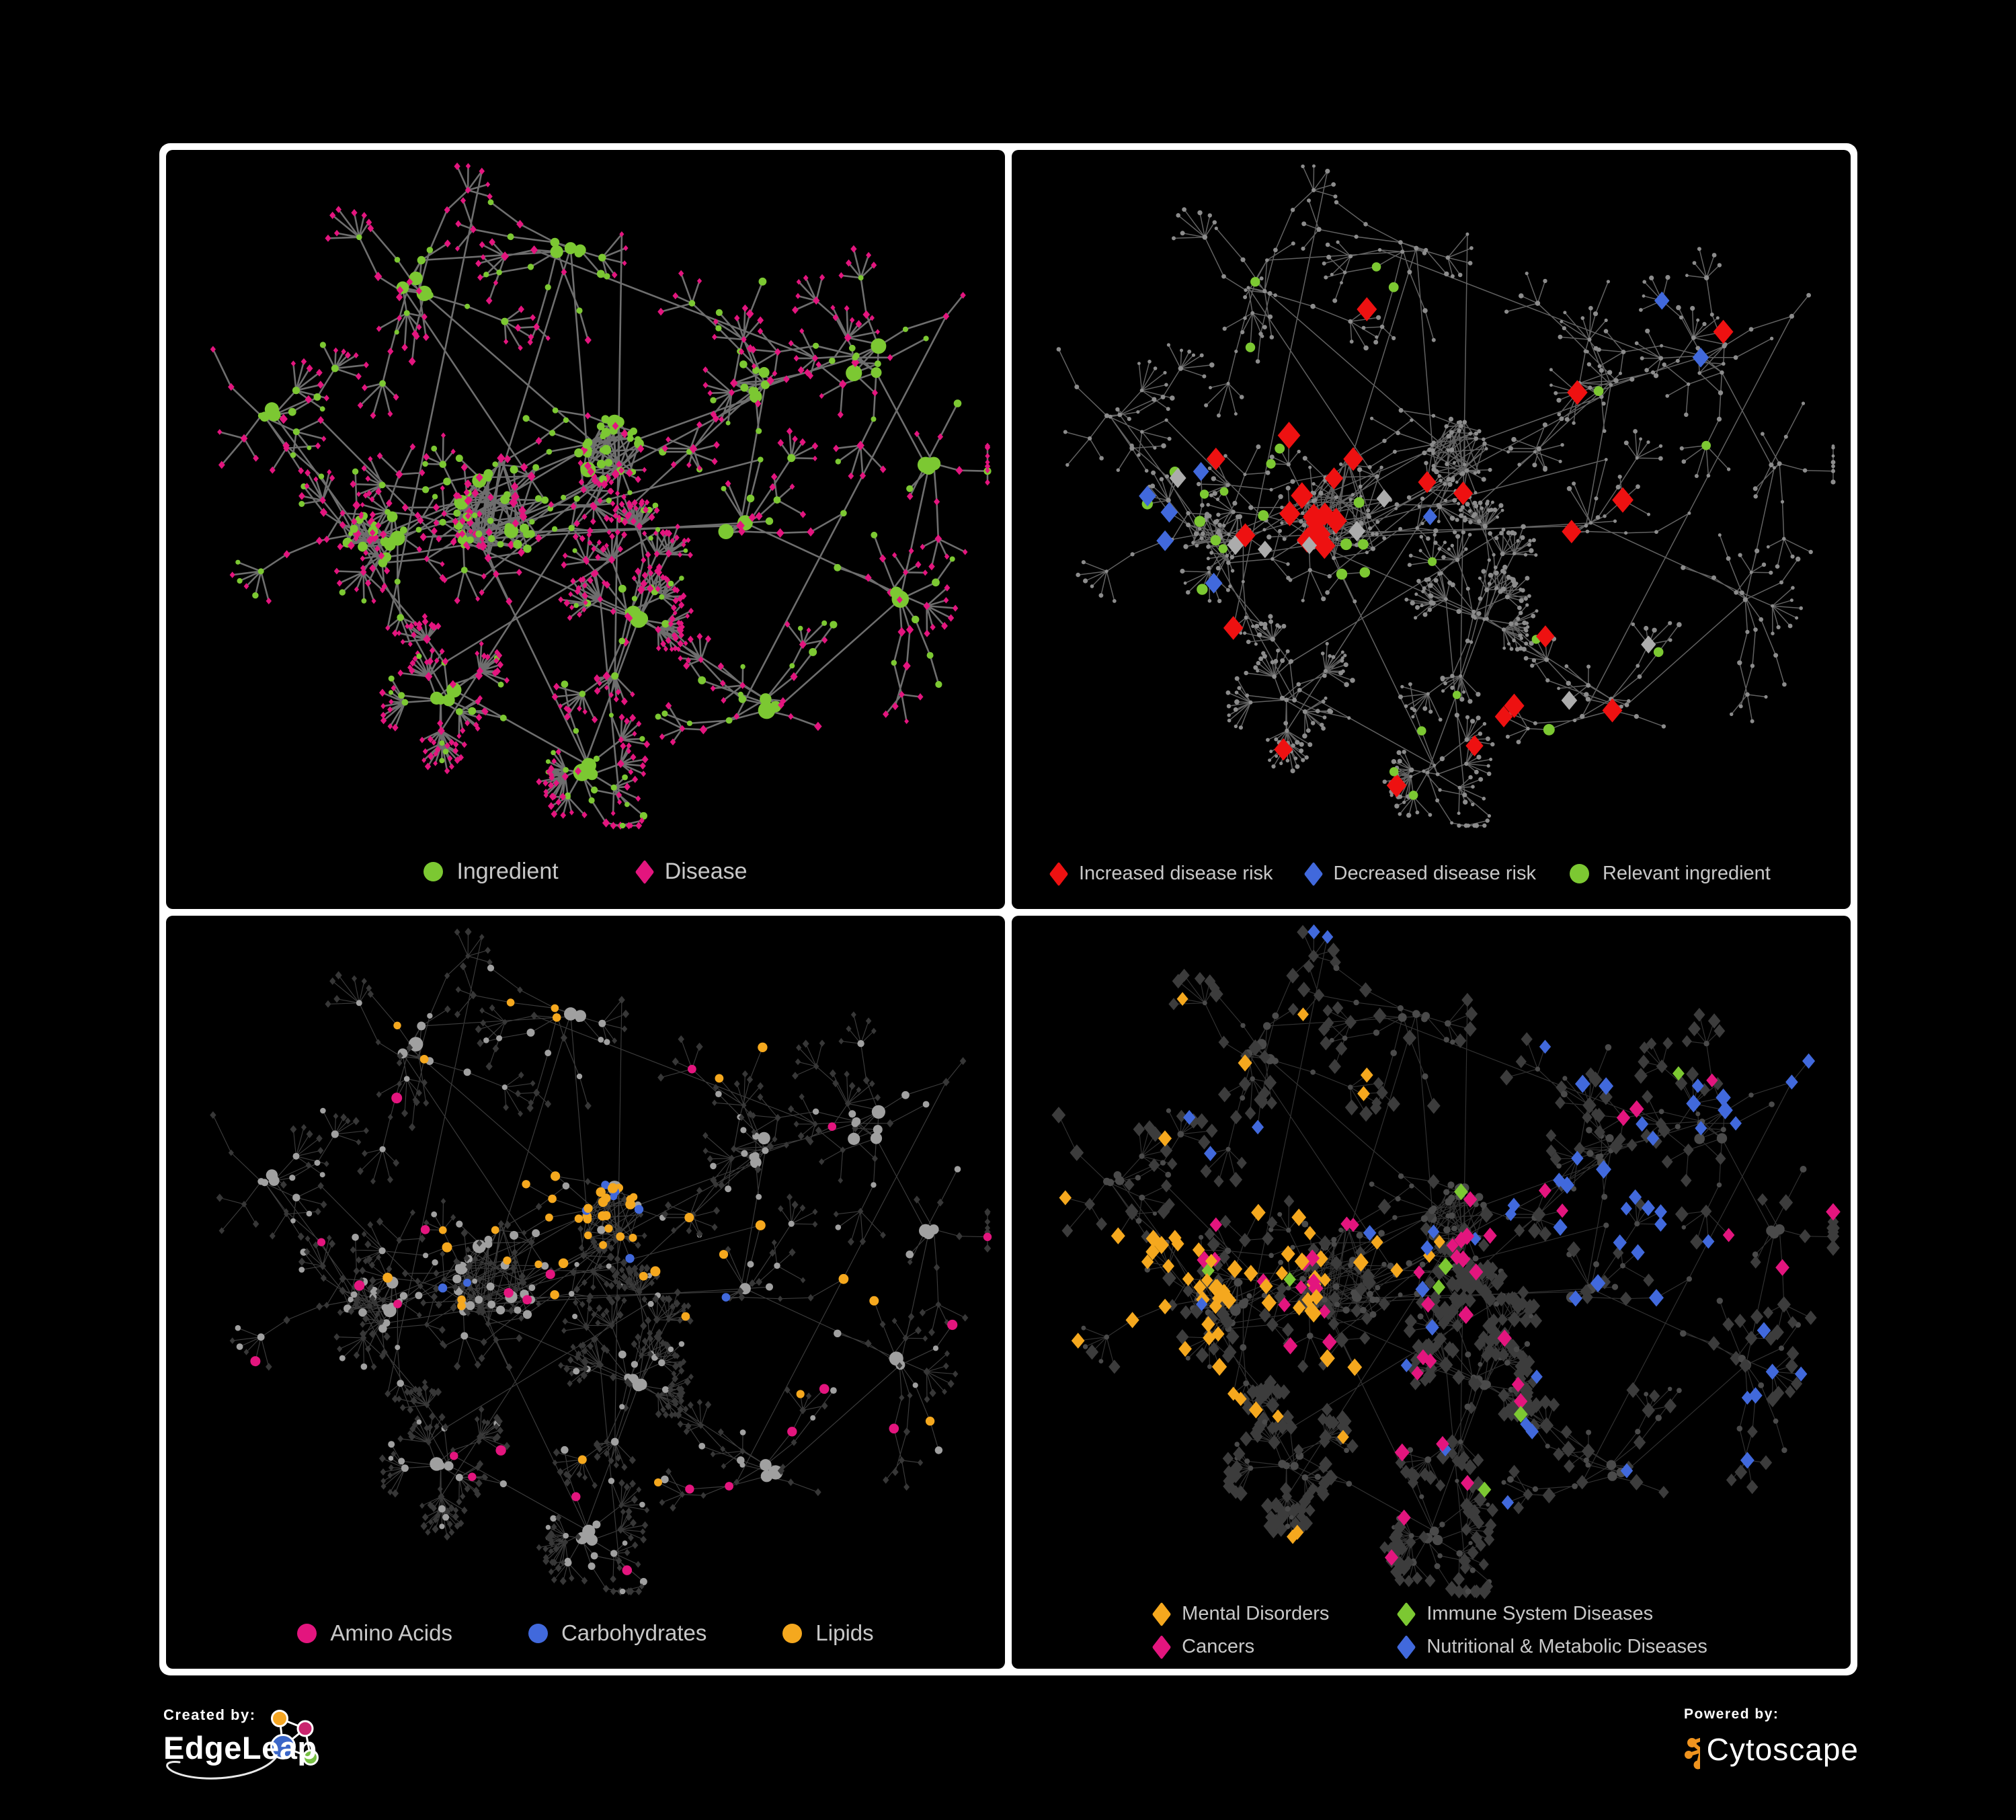 The height and width of the screenshot is (1820, 2016). I want to click on legend-item-carbohydrates: Carbohydrates, so click(617, 1633).